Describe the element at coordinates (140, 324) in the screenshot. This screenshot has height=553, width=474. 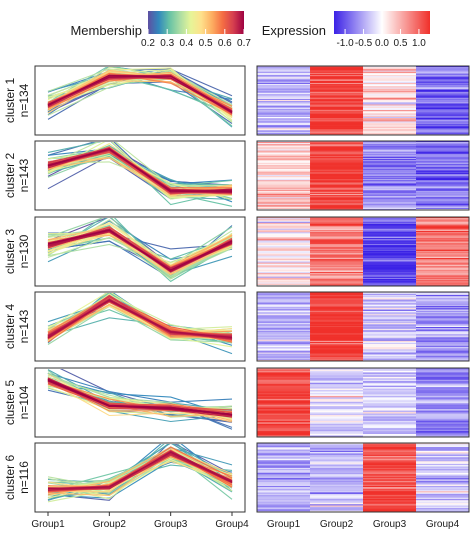
I see `cluster-lines` at that location.